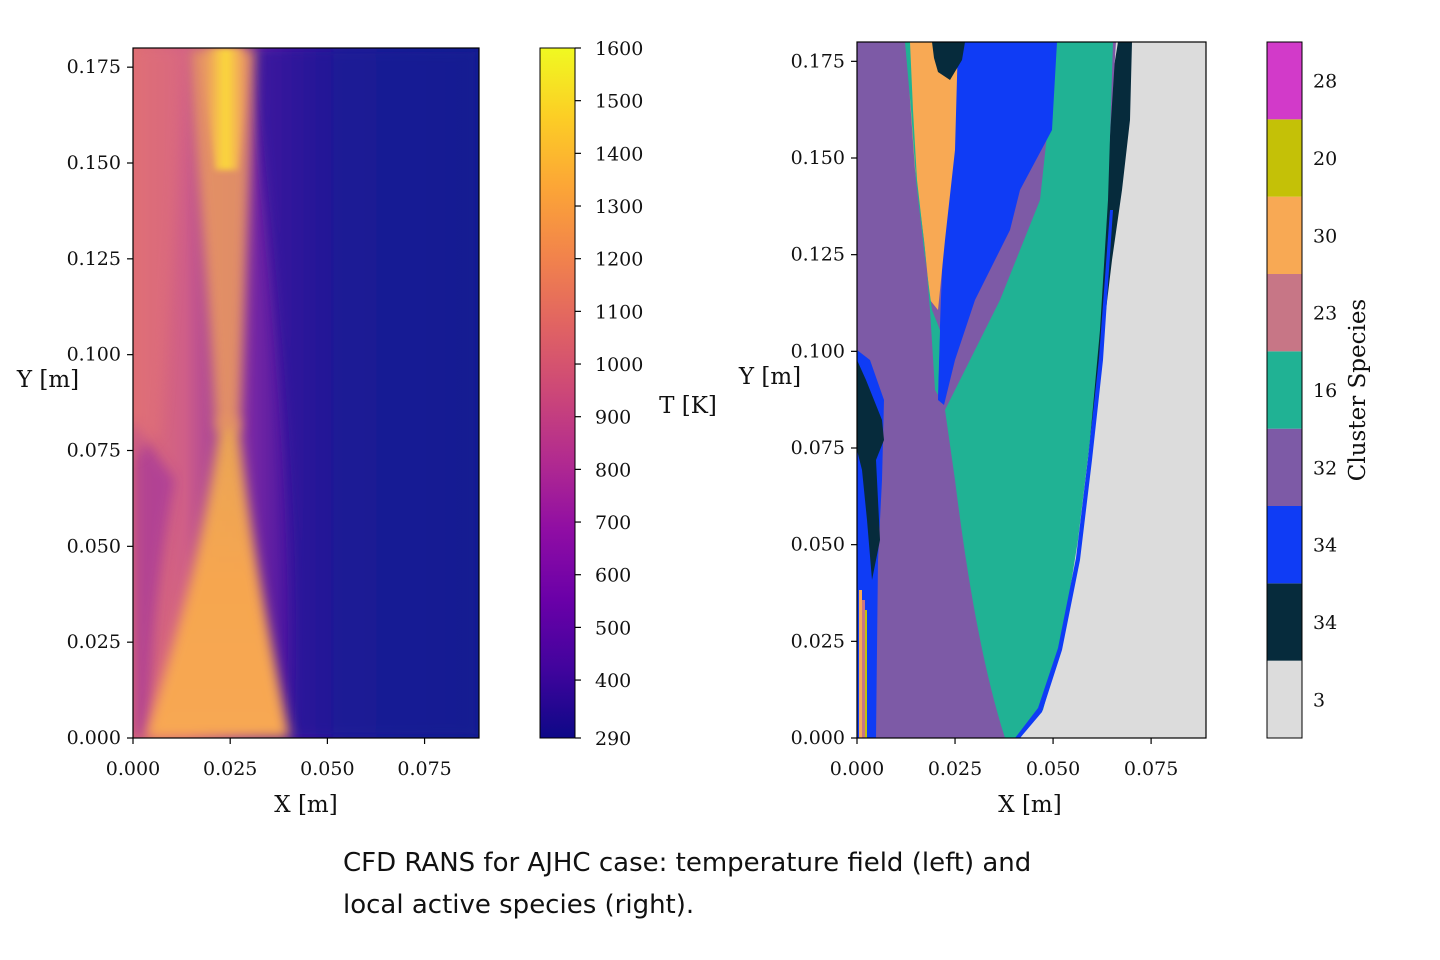  What do you see at coordinates (818, 158) in the screenshot?
I see `species-y-tick-label: 0.150` at bounding box center [818, 158].